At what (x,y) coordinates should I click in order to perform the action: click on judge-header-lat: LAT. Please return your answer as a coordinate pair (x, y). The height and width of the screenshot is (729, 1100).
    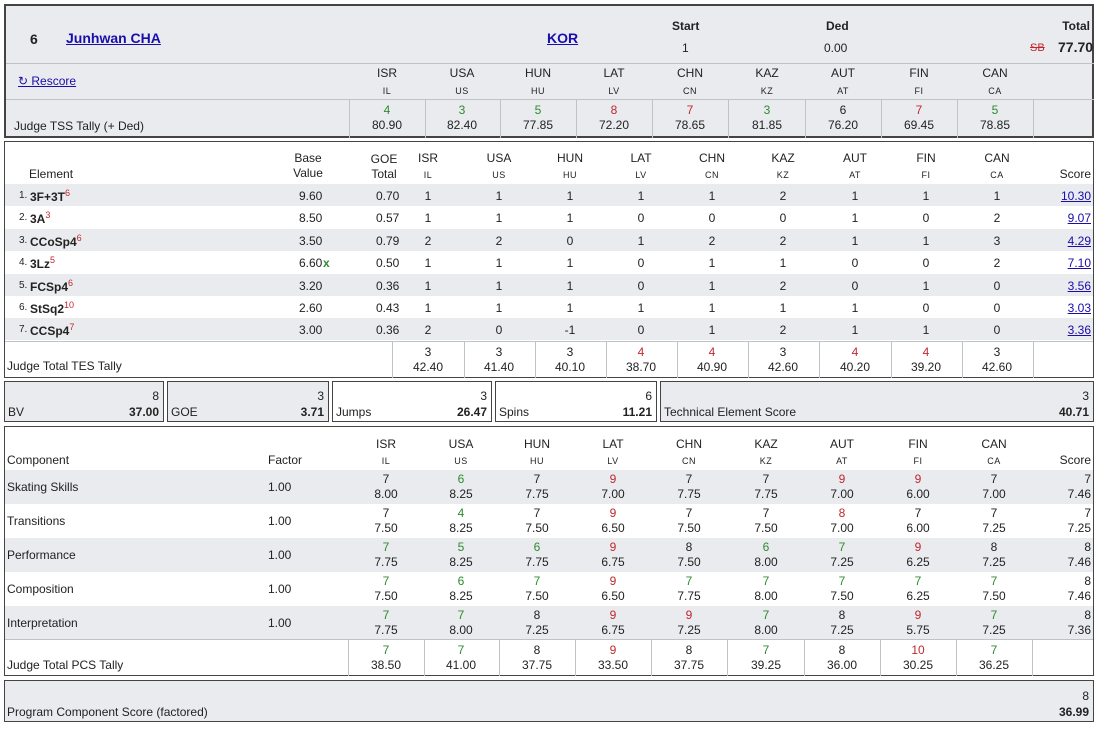
    Looking at the image, I should click on (614, 73).